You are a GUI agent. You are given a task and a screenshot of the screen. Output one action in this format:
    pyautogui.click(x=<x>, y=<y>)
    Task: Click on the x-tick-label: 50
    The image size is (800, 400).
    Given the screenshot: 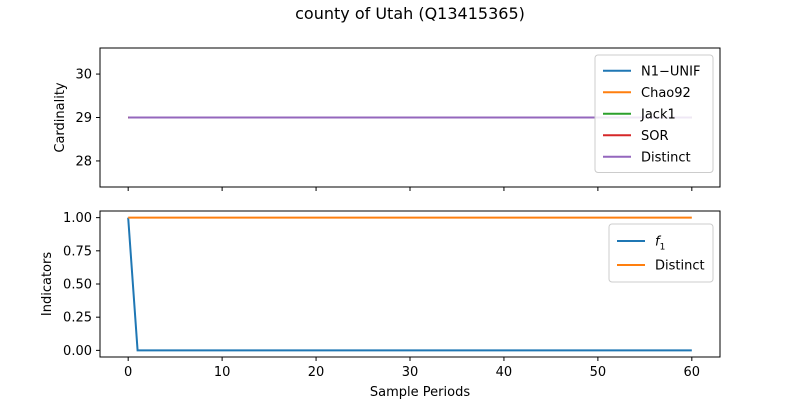 What is the action you would take?
    pyautogui.click(x=598, y=372)
    